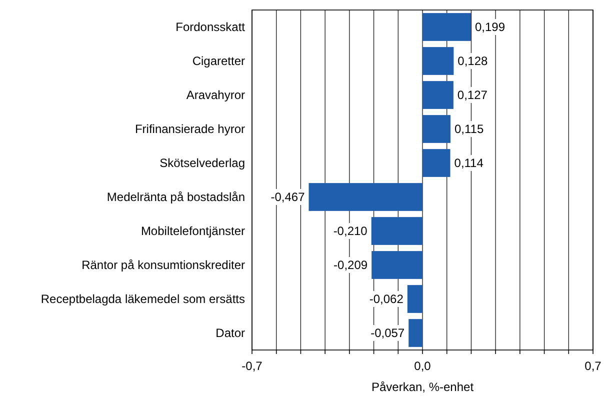 This screenshot has width=607, height=418. I want to click on y-tick-label: Fordonsskatt, so click(211, 27).